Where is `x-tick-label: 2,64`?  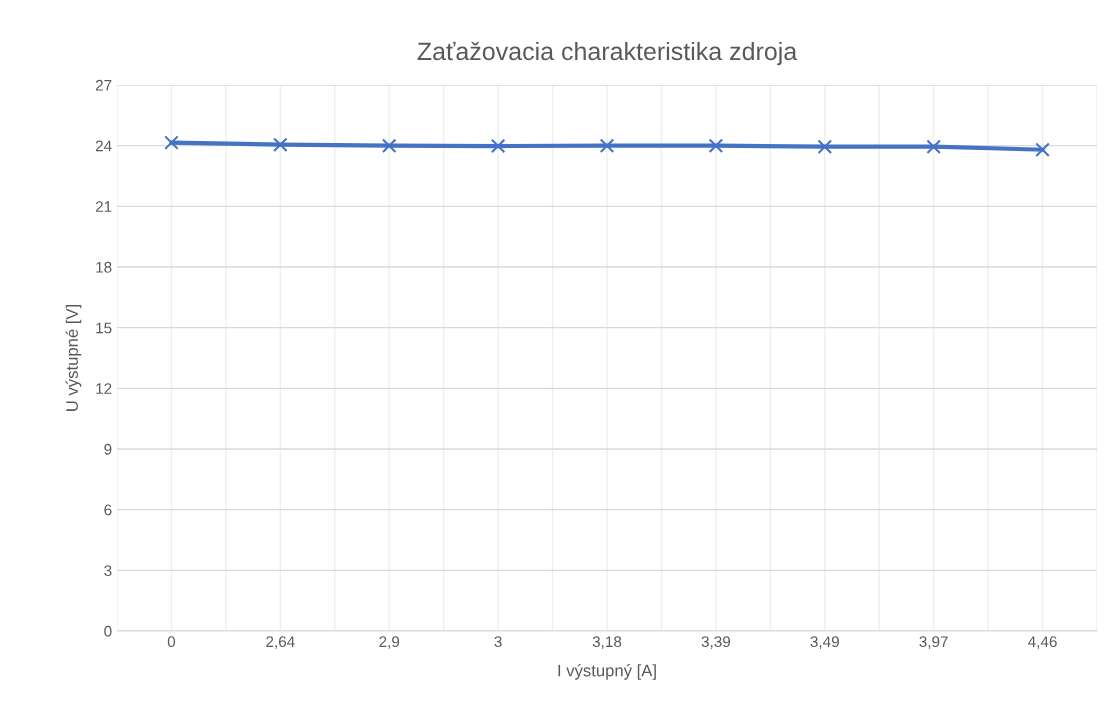
x-tick-label: 2,64 is located at coordinates (280, 642).